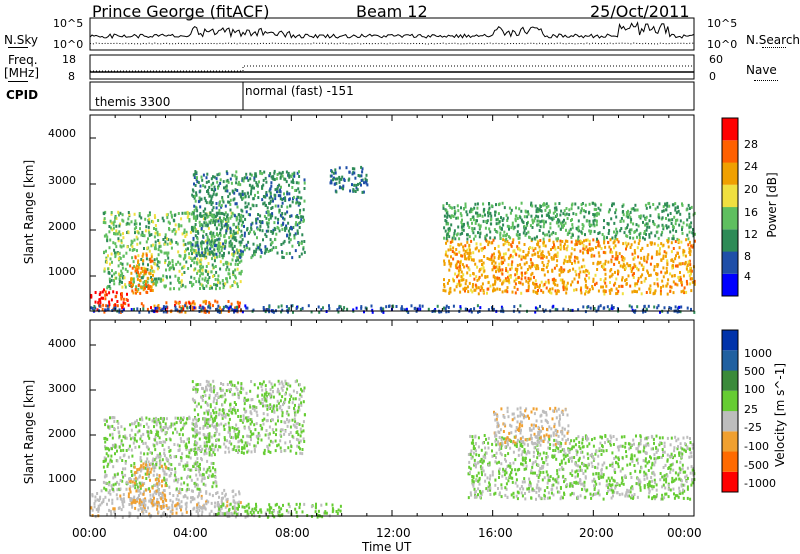 The image size is (800, 554). What do you see at coordinates (392, 11) in the screenshot?
I see `beam-title: Beam 12` at bounding box center [392, 11].